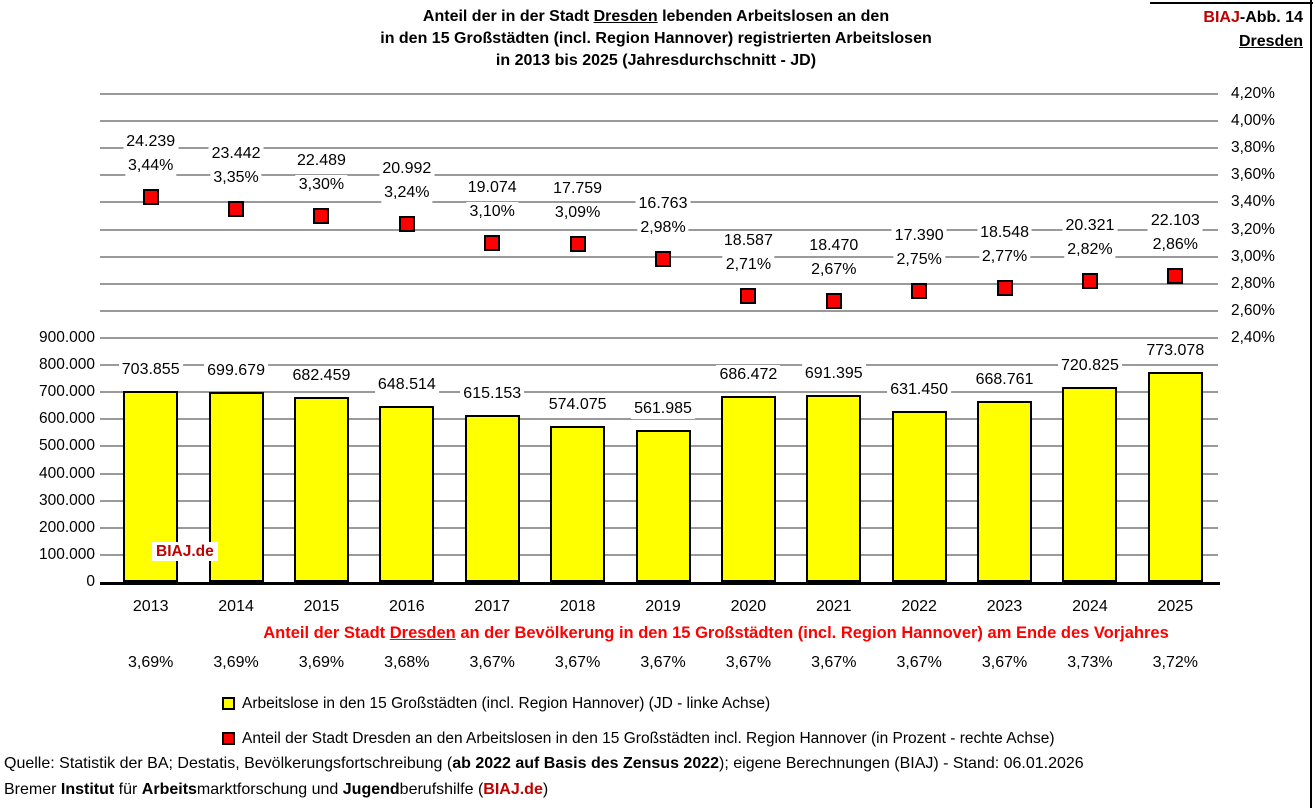 This screenshot has width=1315, height=808. What do you see at coordinates (407, 169) in the screenshot?
I see `marker-count-label: 20.992` at bounding box center [407, 169].